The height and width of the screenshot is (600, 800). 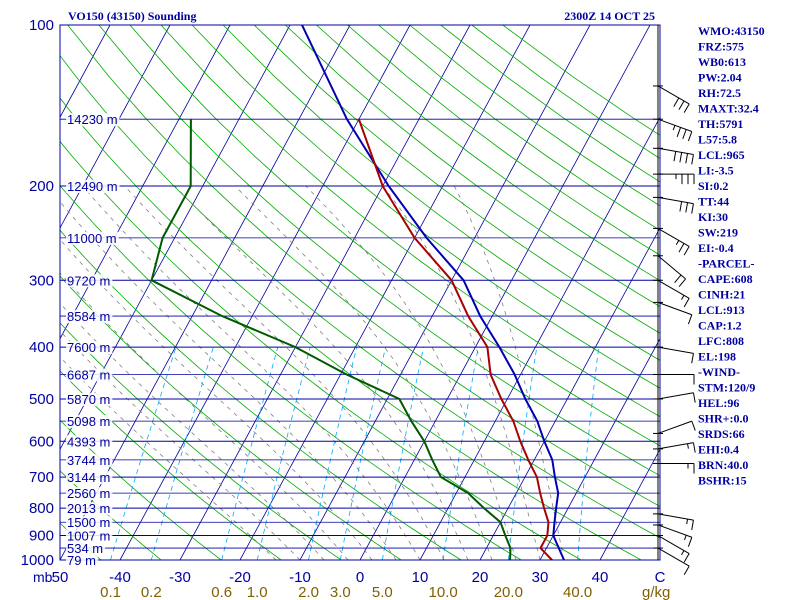 What do you see at coordinates (92, 186) in the screenshot?
I see `height-label: 12490 m` at bounding box center [92, 186].